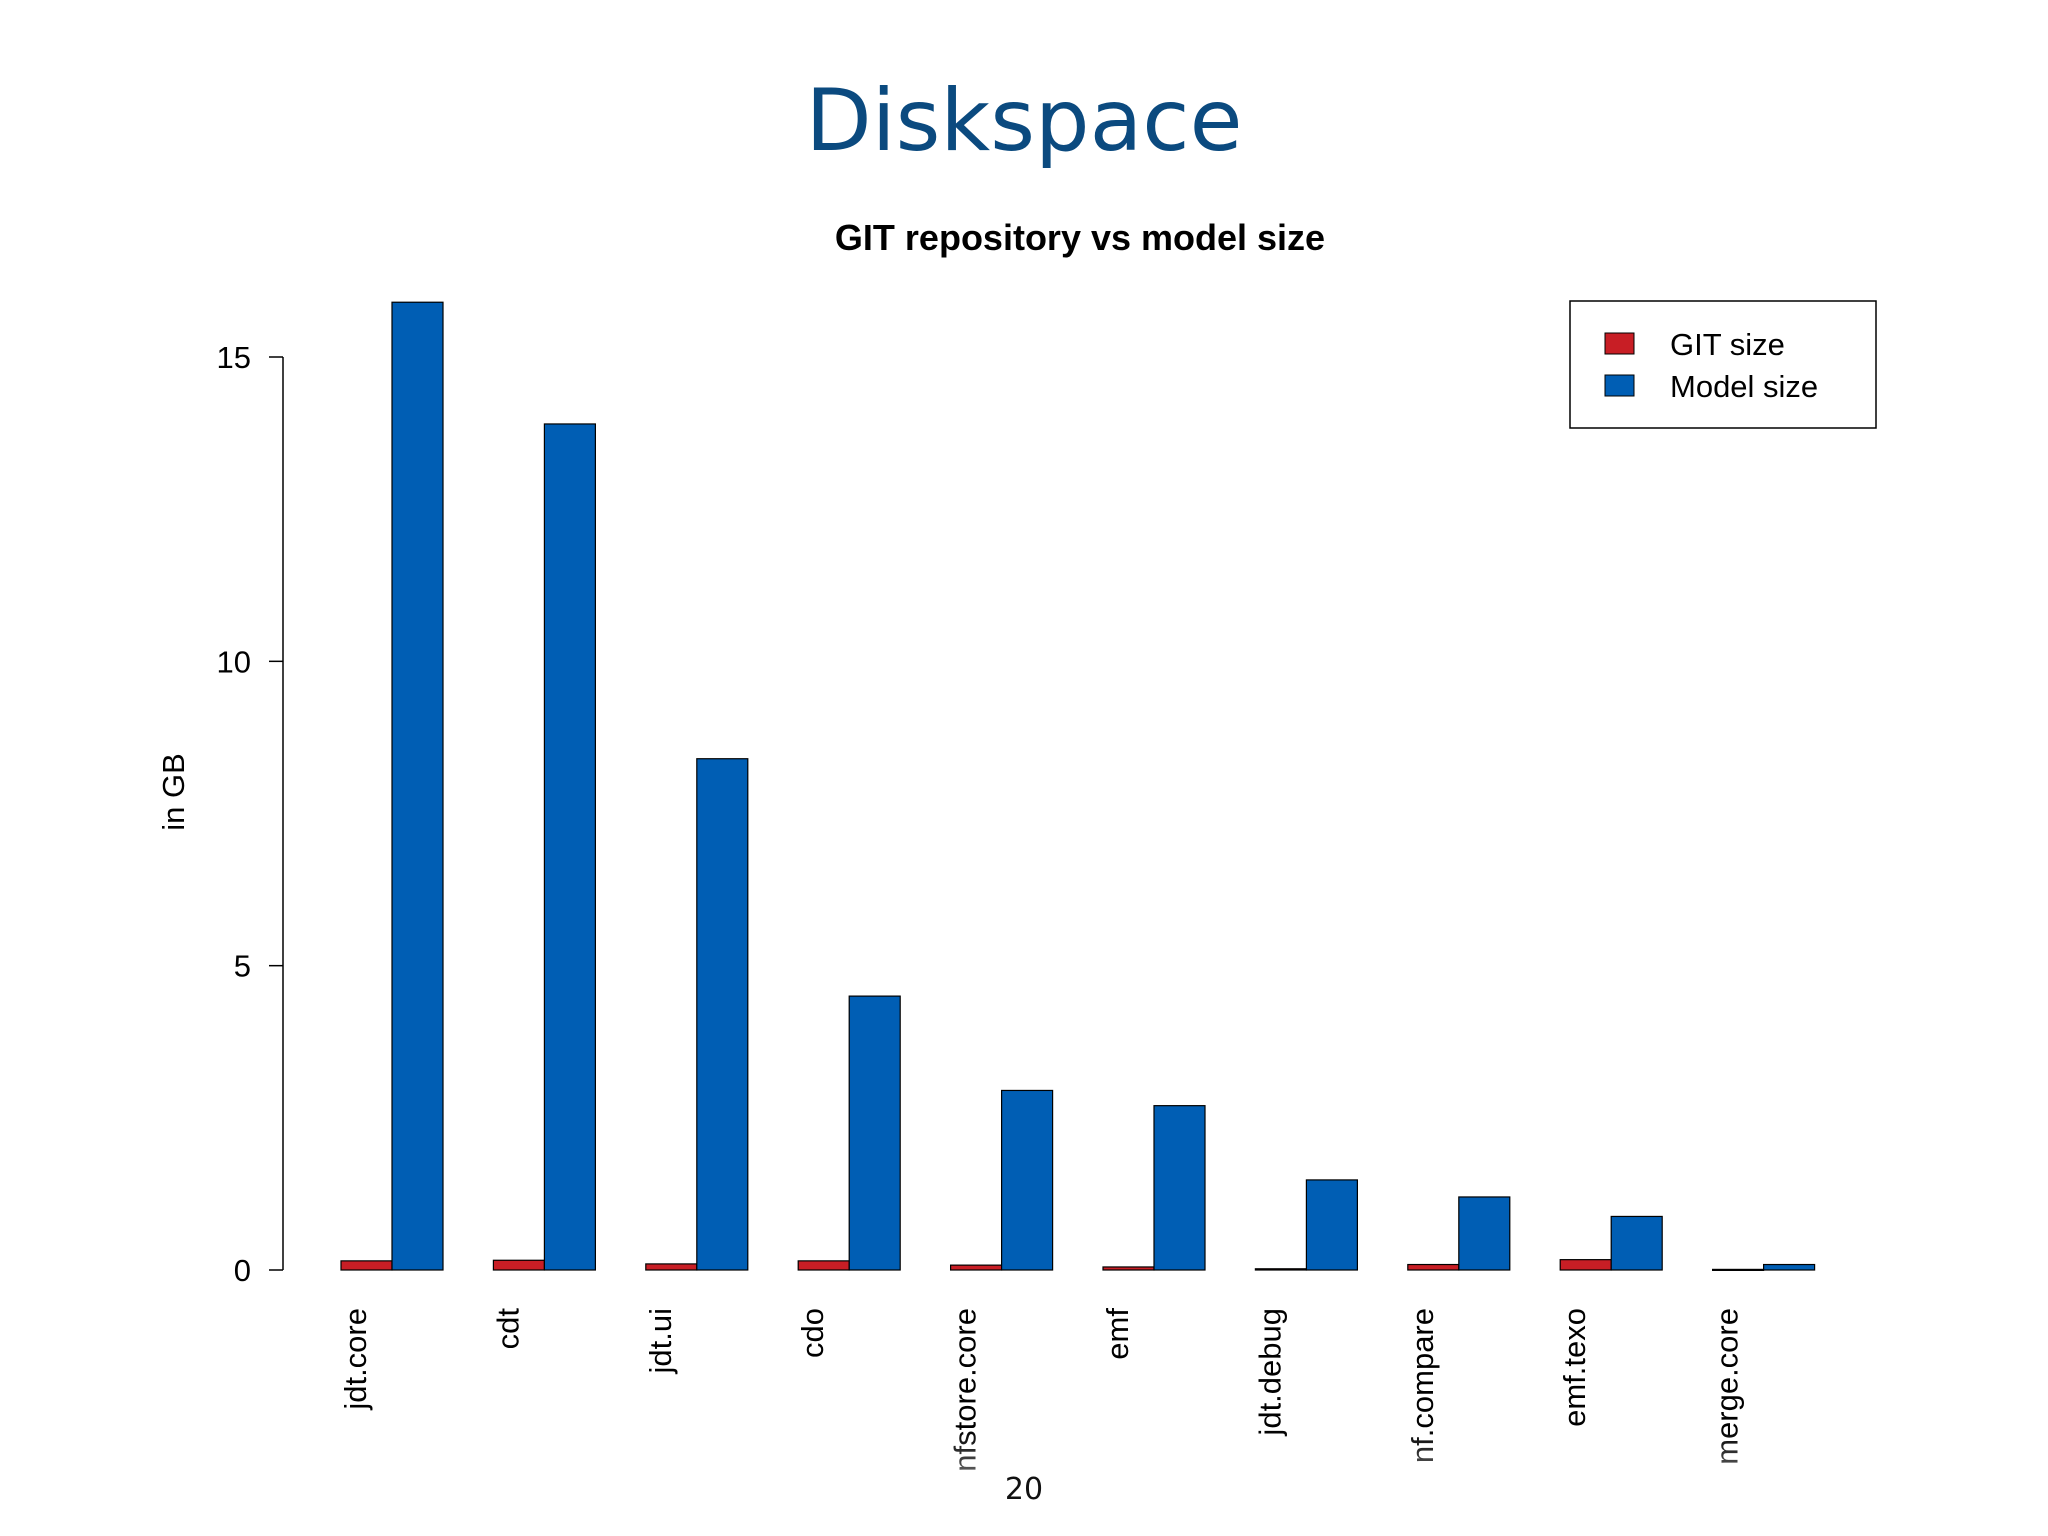 The height and width of the screenshot is (1536, 2048). Describe the element at coordinates (1727, 1386) in the screenshot. I see `x-tick-label: merge.core` at that location.